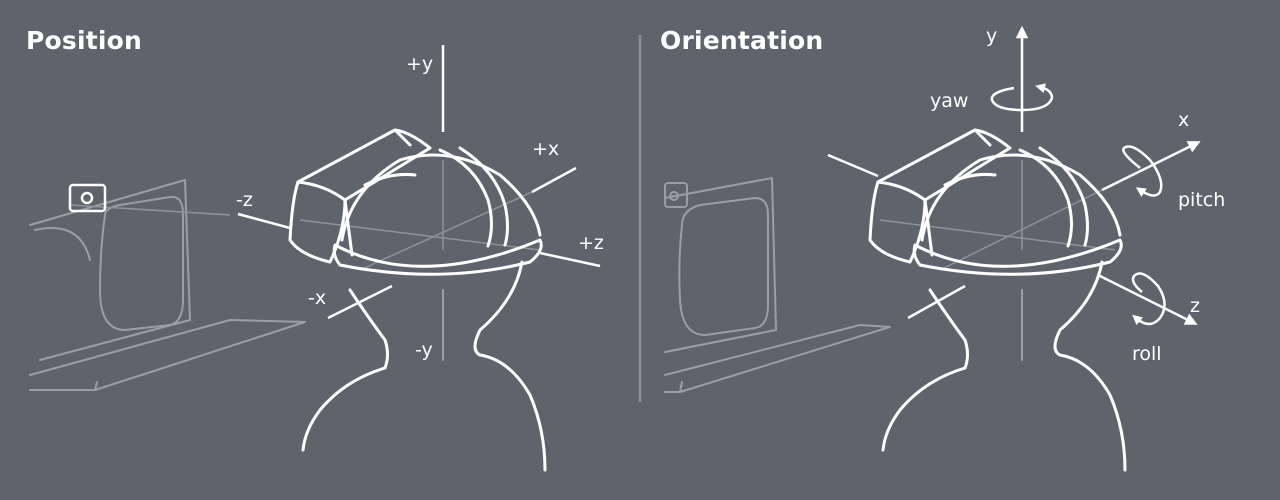 The image size is (1280, 500). What do you see at coordinates (1147, 354) in the screenshot?
I see `label-roll: roll` at bounding box center [1147, 354].